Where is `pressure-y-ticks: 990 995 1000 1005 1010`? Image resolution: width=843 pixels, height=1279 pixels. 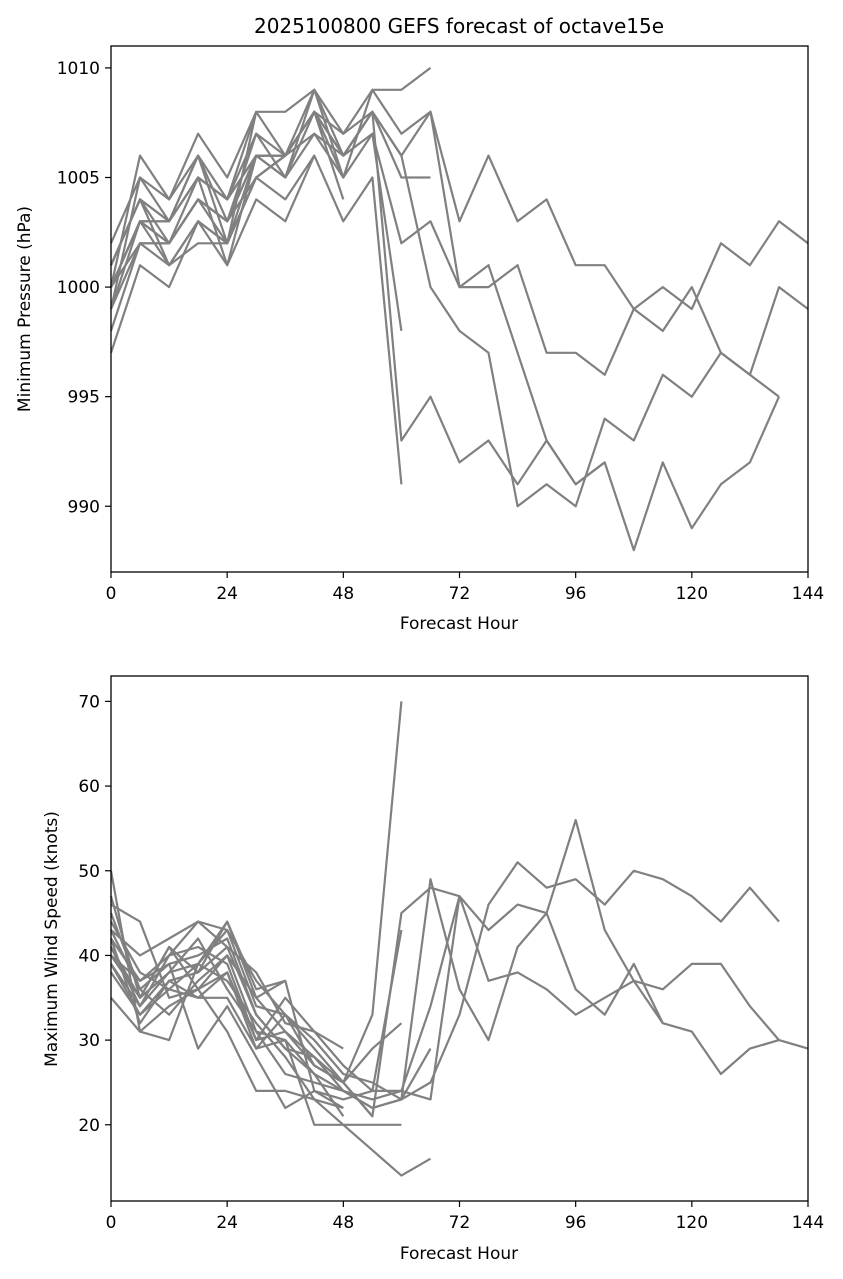
pressure-y-ticks: 990 995 1000 1005 1010 is located at coordinates (84, 288).